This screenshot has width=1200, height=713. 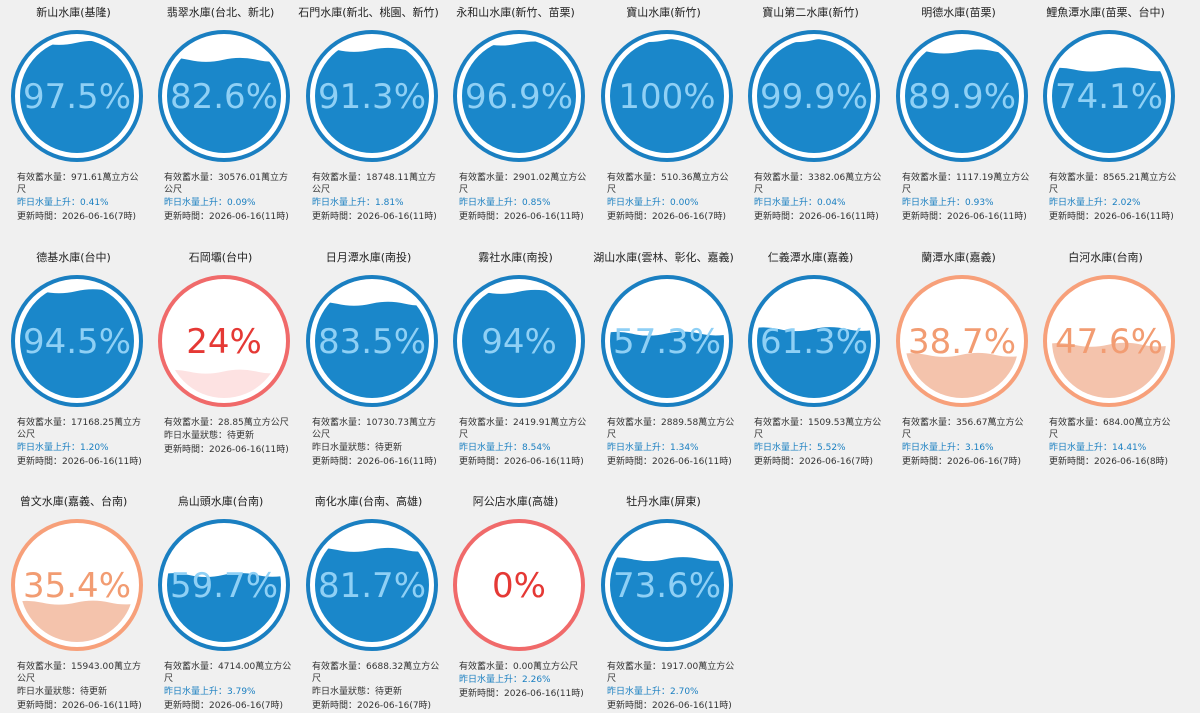 What do you see at coordinates (73, 12) in the screenshot?
I see `reservoir-name: 新山水庫(基隆)` at bounding box center [73, 12].